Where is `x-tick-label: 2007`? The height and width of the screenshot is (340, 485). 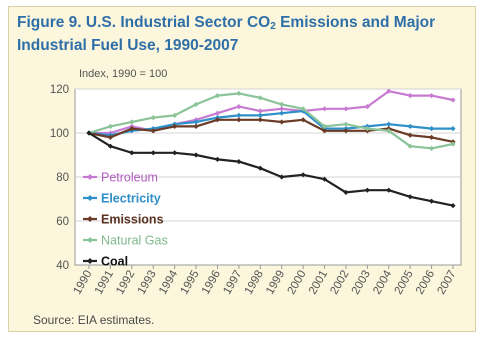 x-tick-label: 2007 is located at coordinates (446, 283).